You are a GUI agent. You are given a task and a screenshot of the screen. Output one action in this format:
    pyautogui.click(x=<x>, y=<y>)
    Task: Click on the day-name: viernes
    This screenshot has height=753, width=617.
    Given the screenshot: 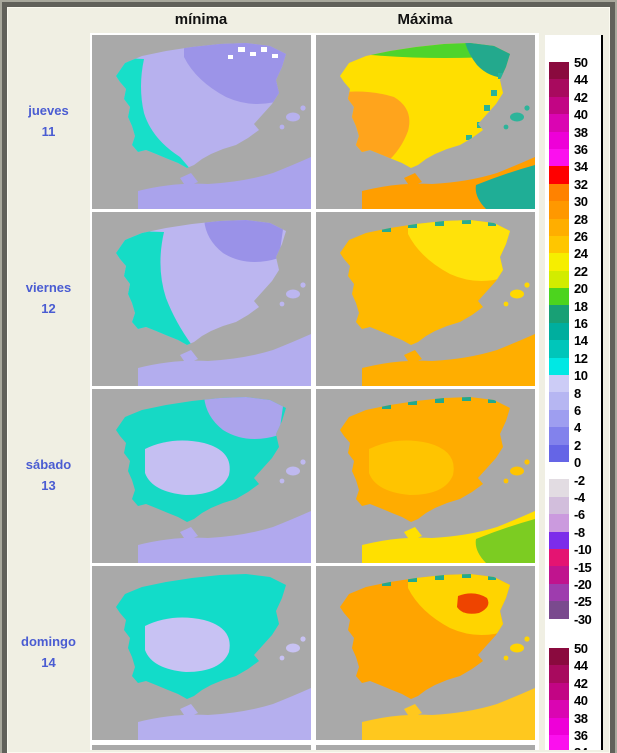 What is the action you would take?
    pyautogui.click(x=48, y=288)
    